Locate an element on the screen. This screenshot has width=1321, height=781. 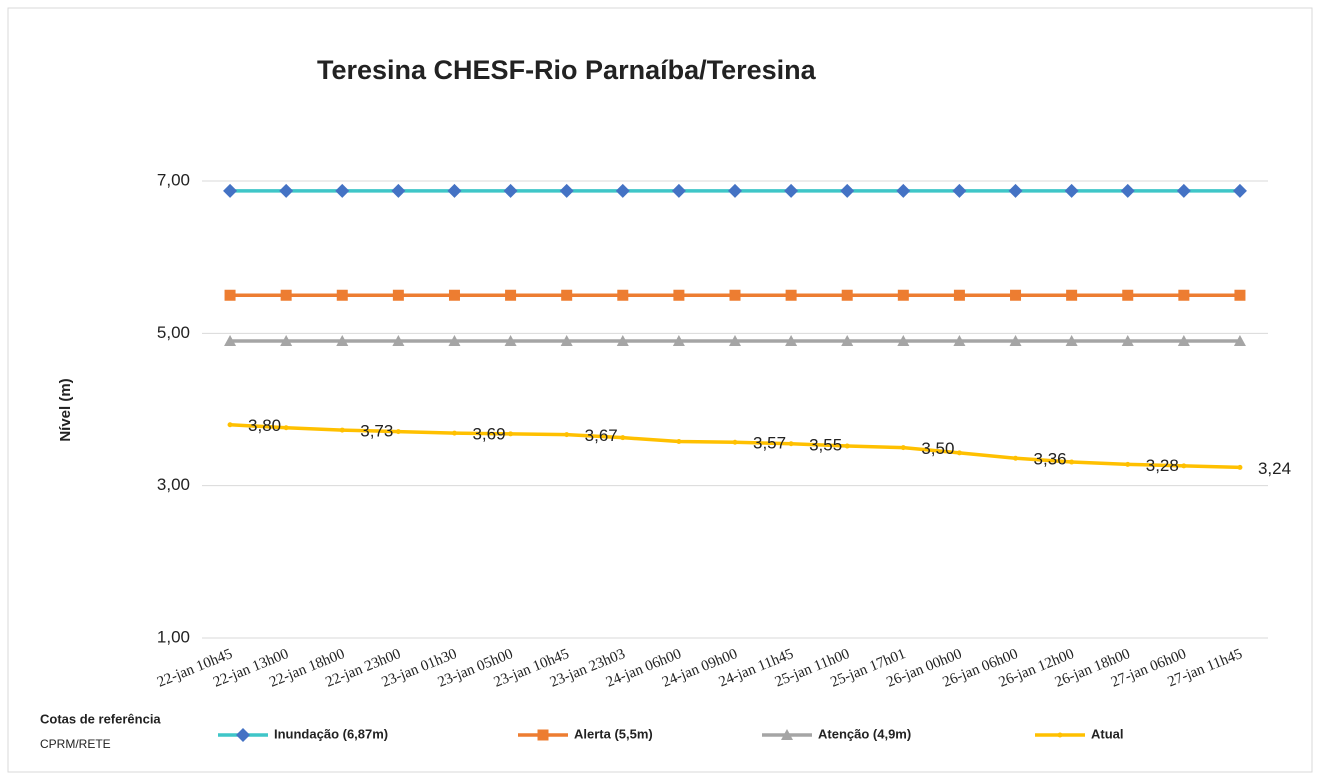
y-tick-label: 1,00 is located at coordinates (173, 636).